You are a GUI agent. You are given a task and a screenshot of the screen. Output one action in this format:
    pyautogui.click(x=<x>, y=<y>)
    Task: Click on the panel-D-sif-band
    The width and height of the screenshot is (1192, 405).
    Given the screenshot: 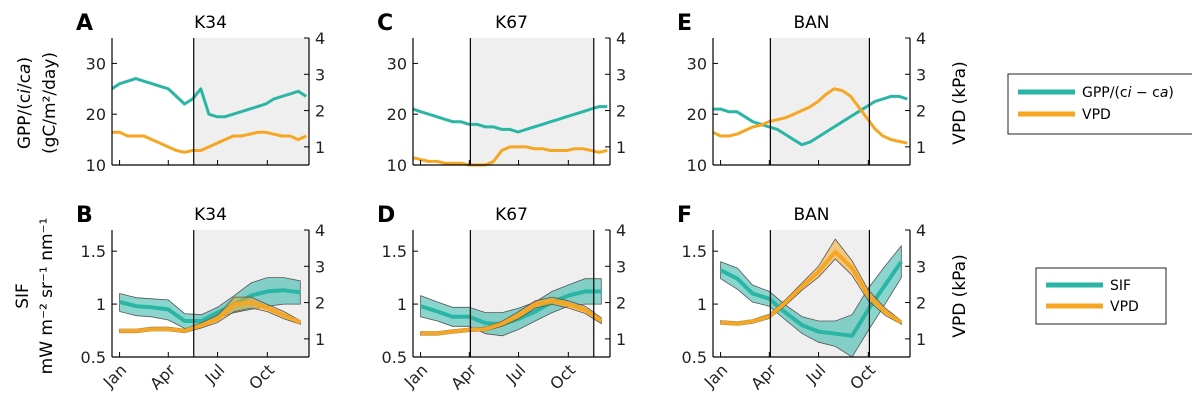 What is the action you would take?
    pyautogui.click(x=511, y=307)
    